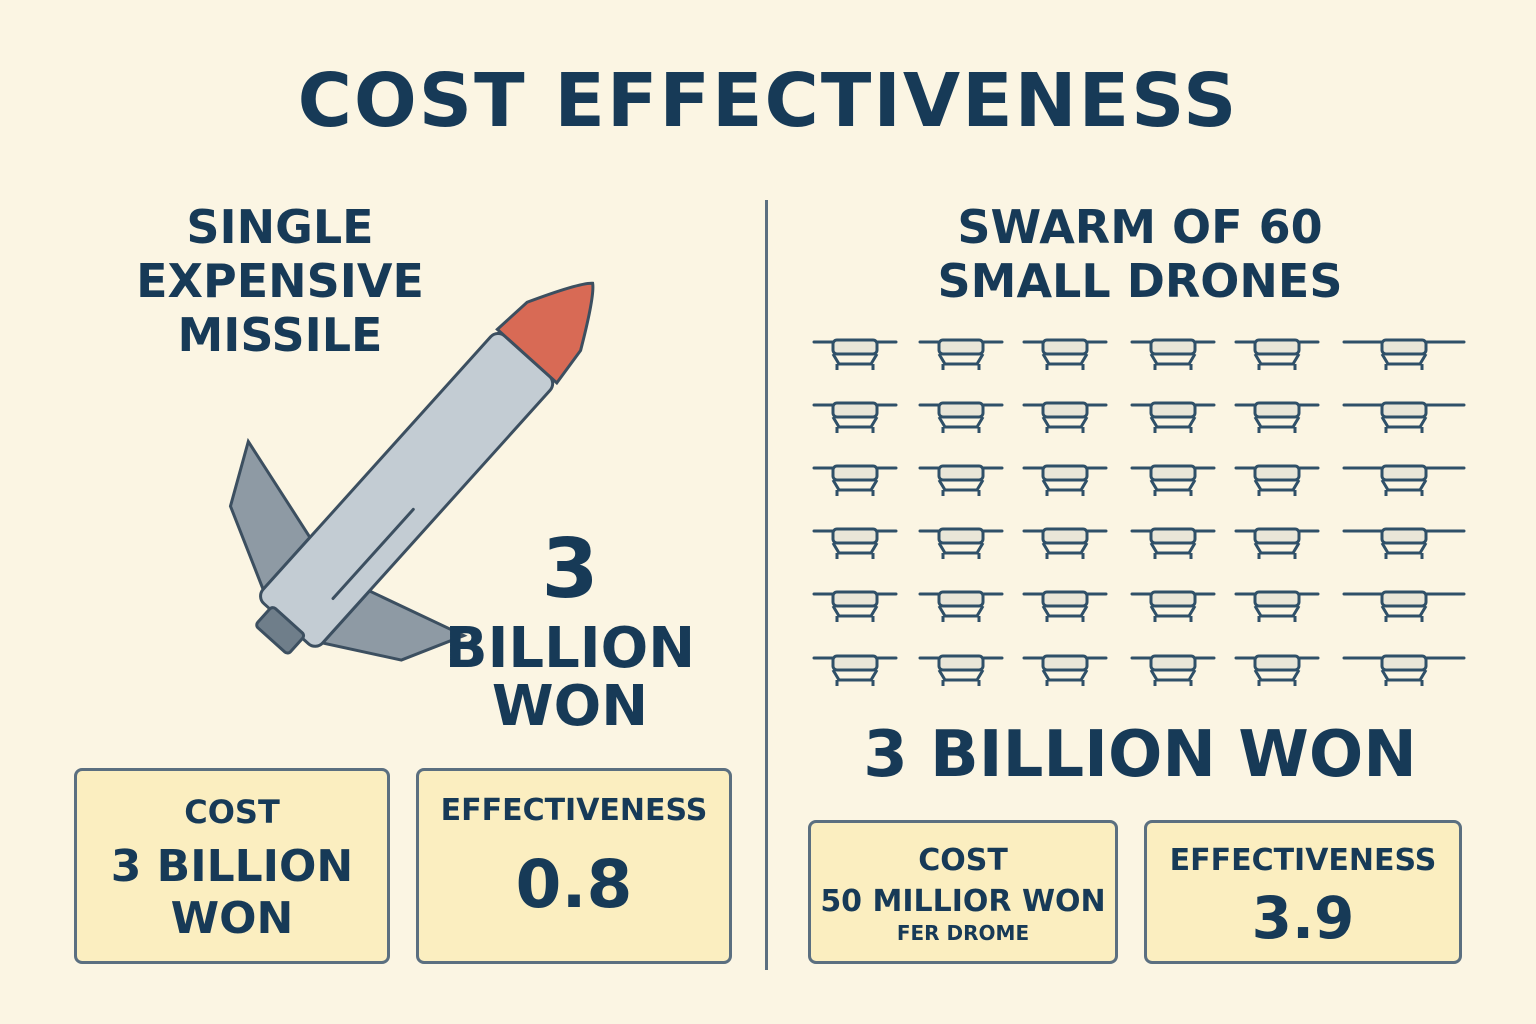 Image resolution: width=1536 pixels, height=1024 pixels. I want to click on missile-heading-line-2: EXPENSIVE, so click(280, 281).